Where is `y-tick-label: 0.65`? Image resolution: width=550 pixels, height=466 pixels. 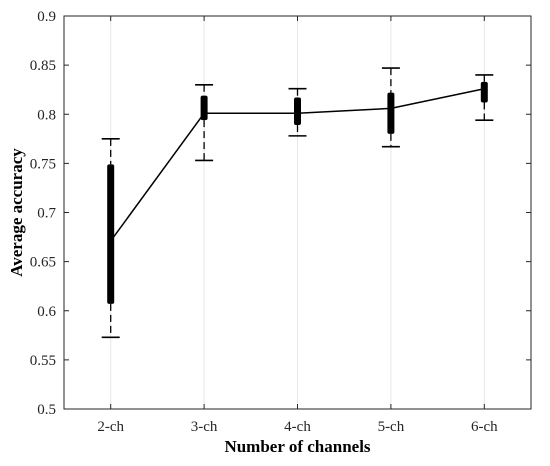
y-tick-label: 0.65 is located at coordinates (43, 263).